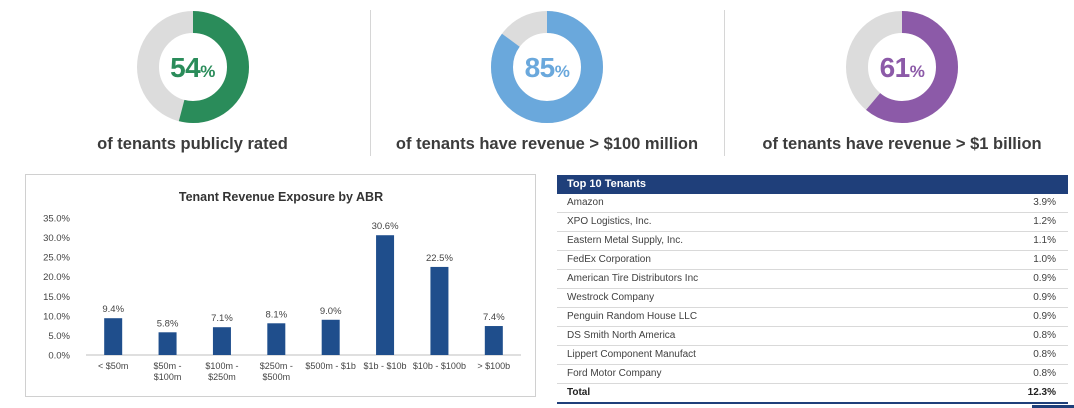  What do you see at coordinates (540, 67) in the screenshot?
I see `kpi-value: 85` at bounding box center [540, 67].